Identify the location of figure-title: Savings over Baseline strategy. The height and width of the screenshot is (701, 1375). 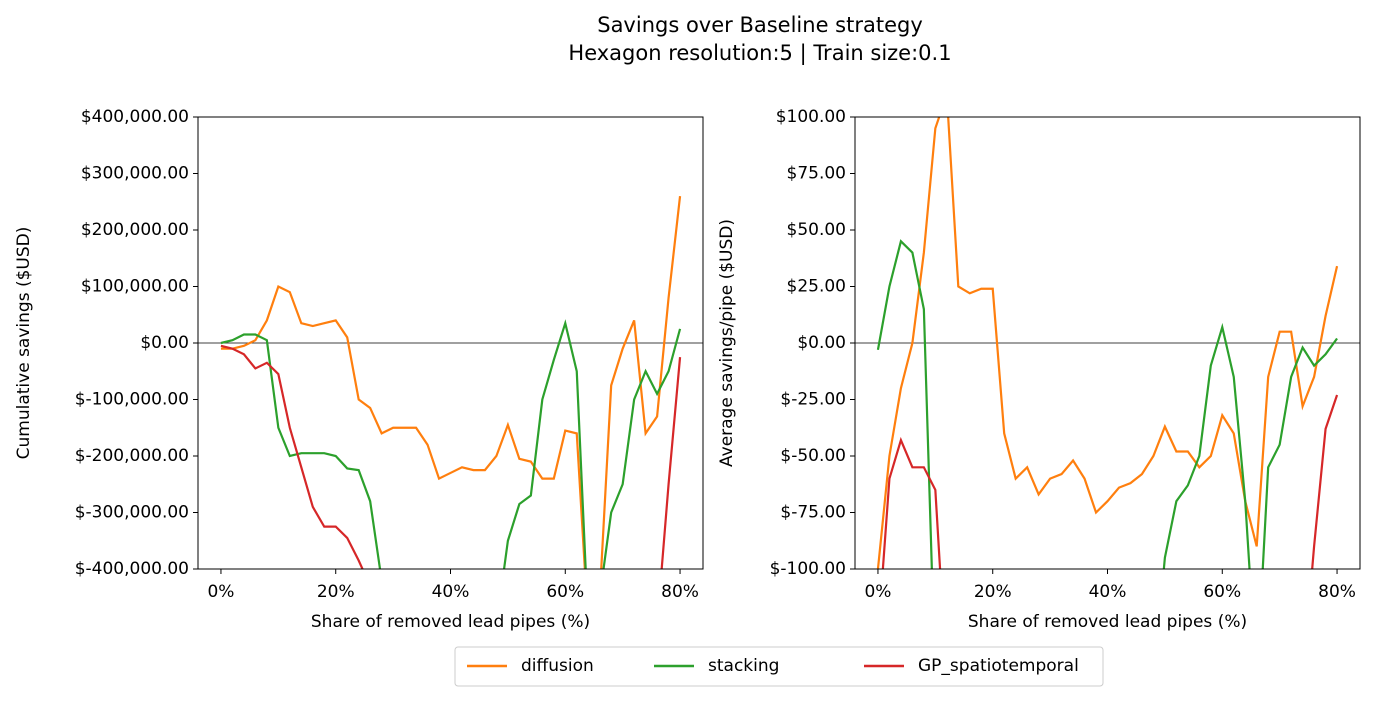
(760, 25).